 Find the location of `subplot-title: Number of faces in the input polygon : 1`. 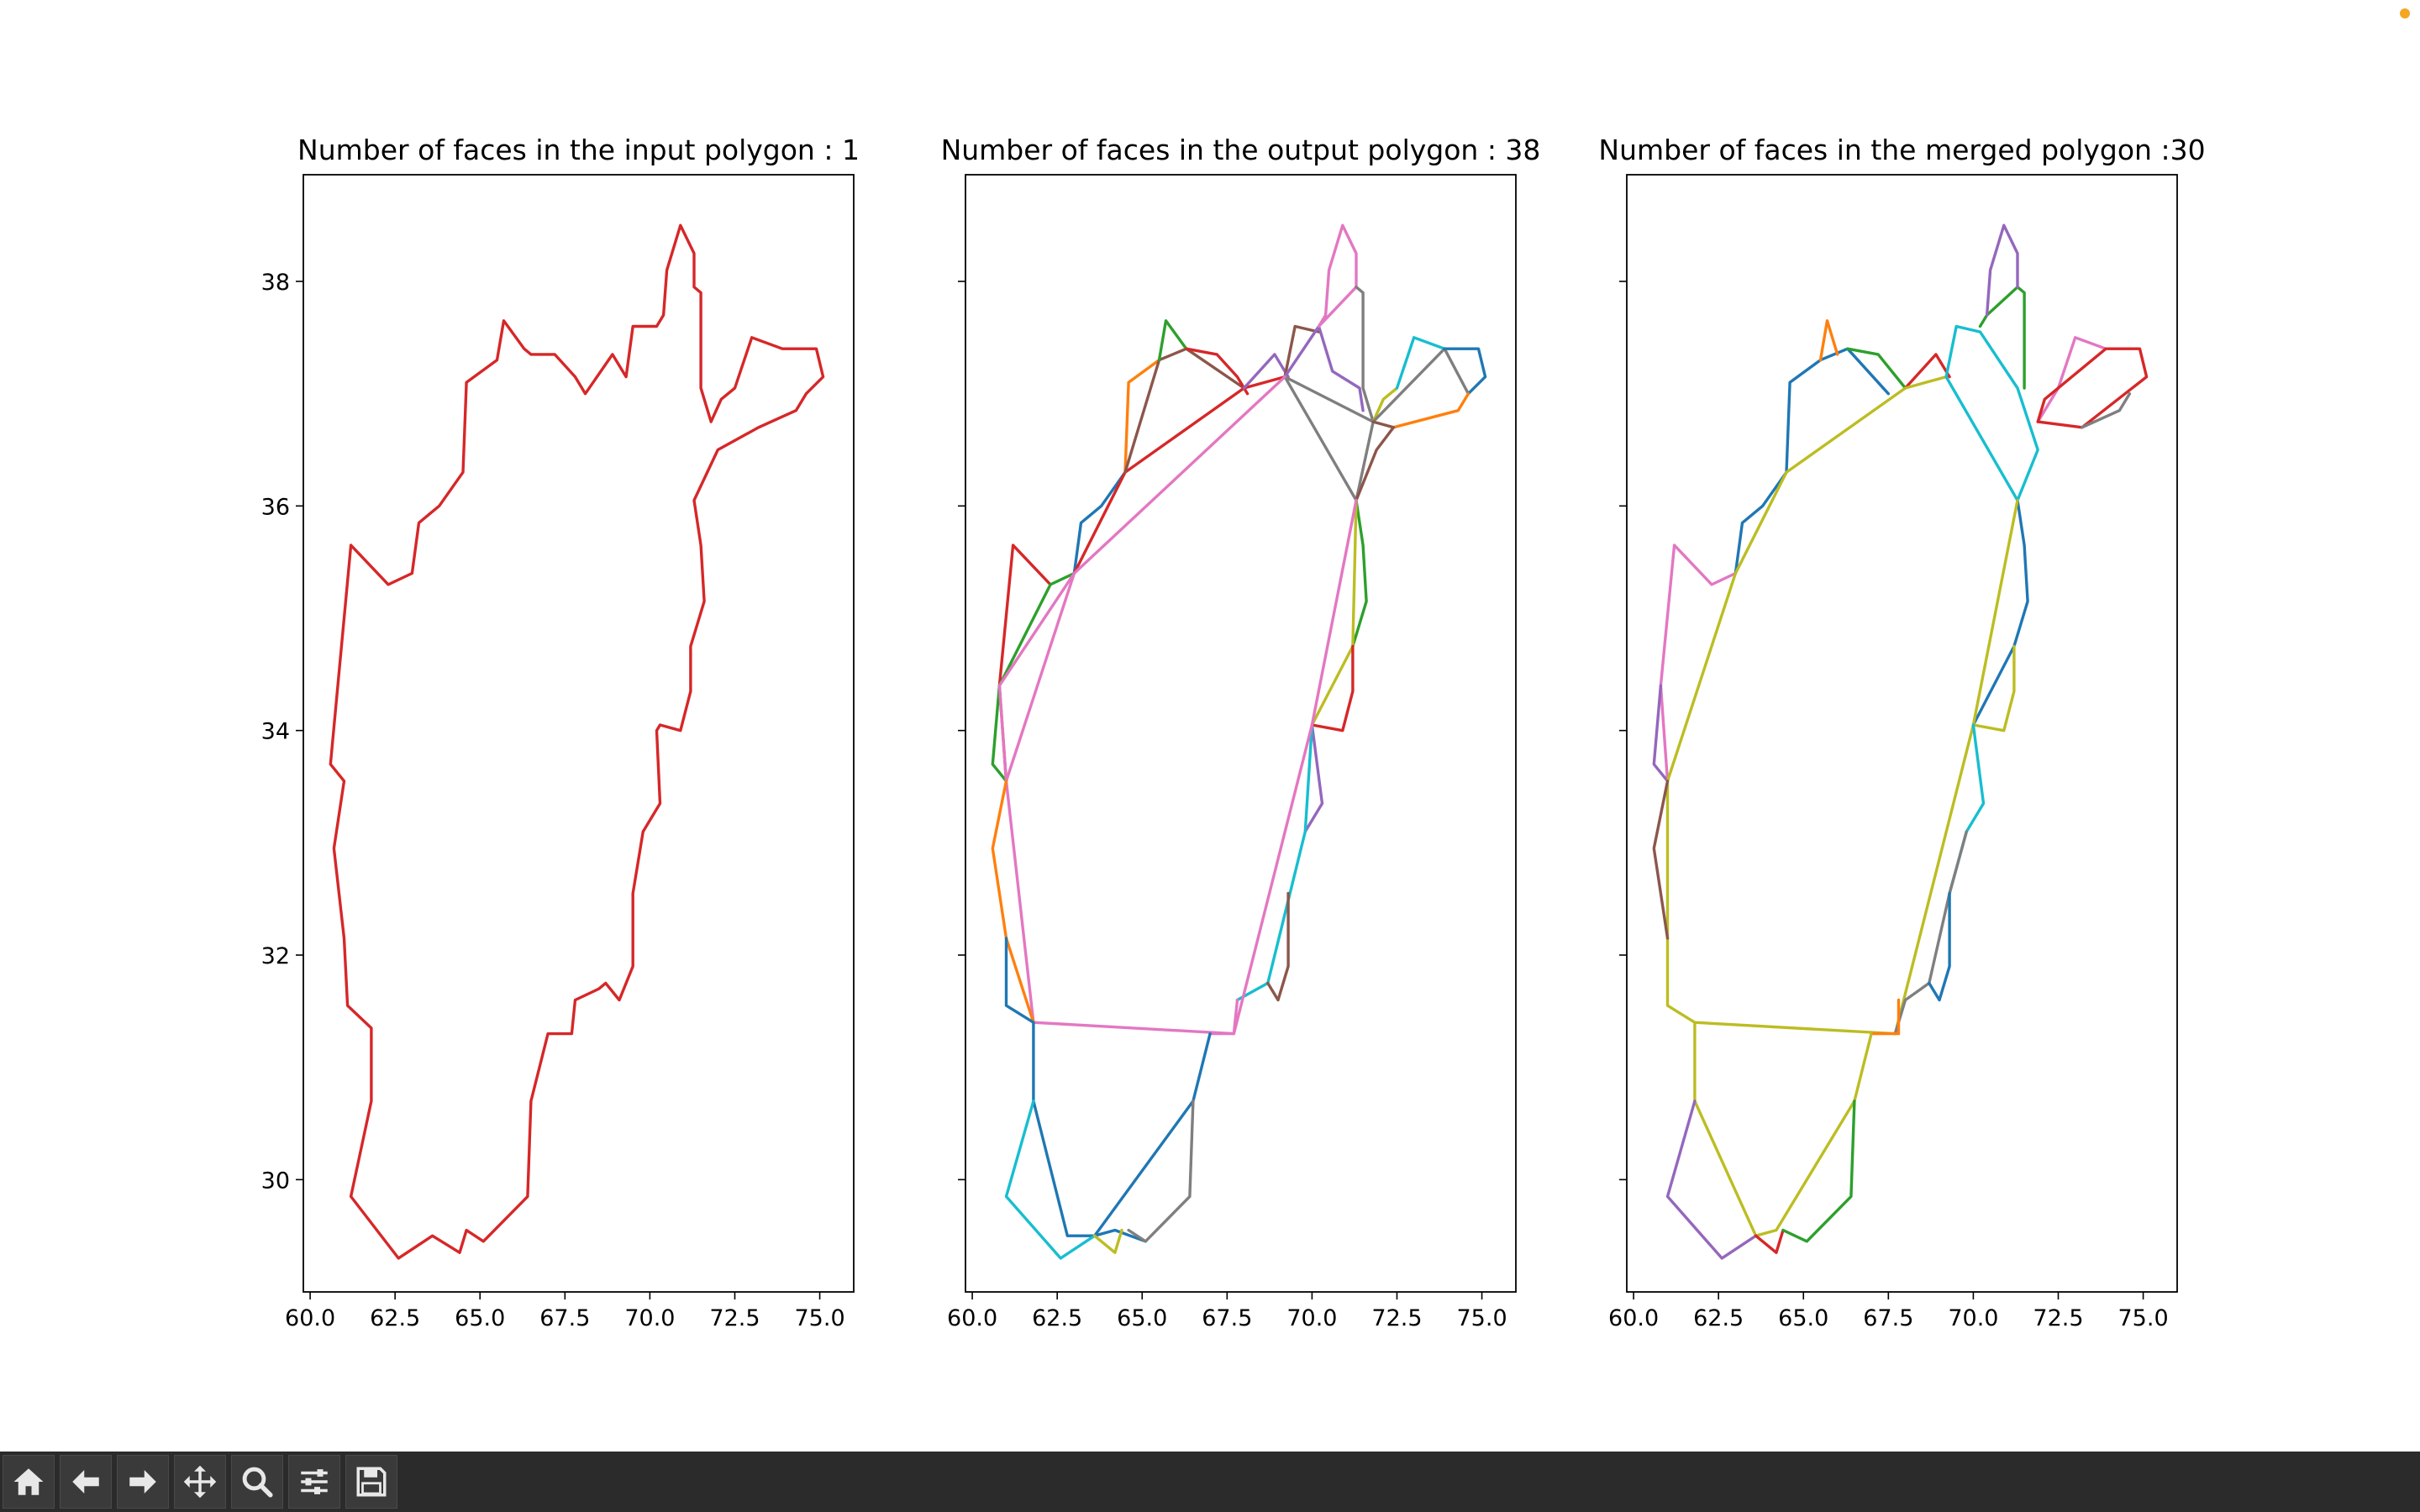

subplot-title: Number of faces in the input polygon : 1 is located at coordinates (578, 150).